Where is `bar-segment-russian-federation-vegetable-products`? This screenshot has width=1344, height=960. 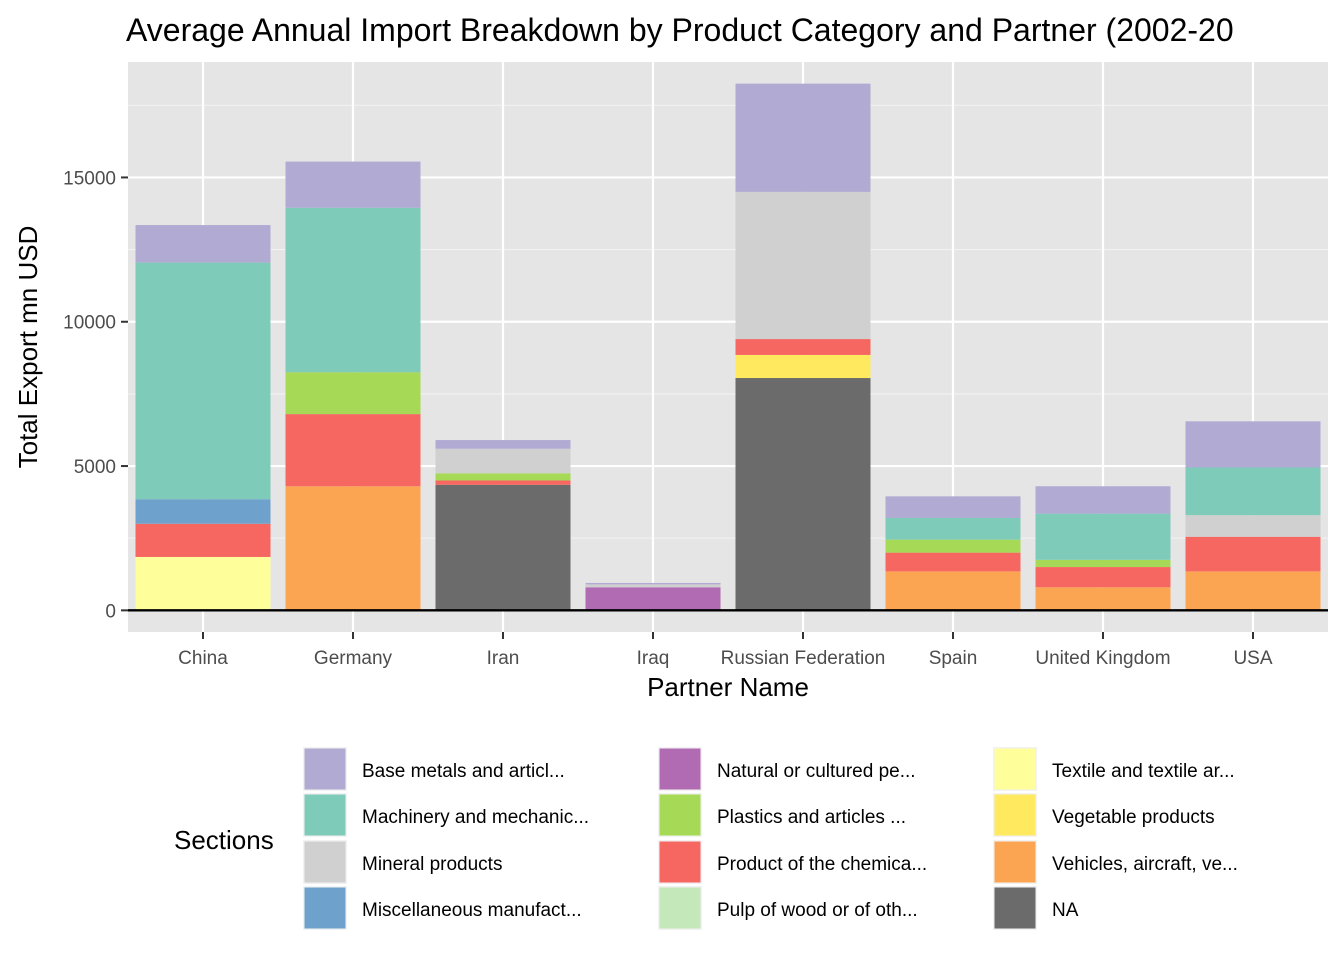 bar-segment-russian-federation-vegetable-products is located at coordinates (803, 366).